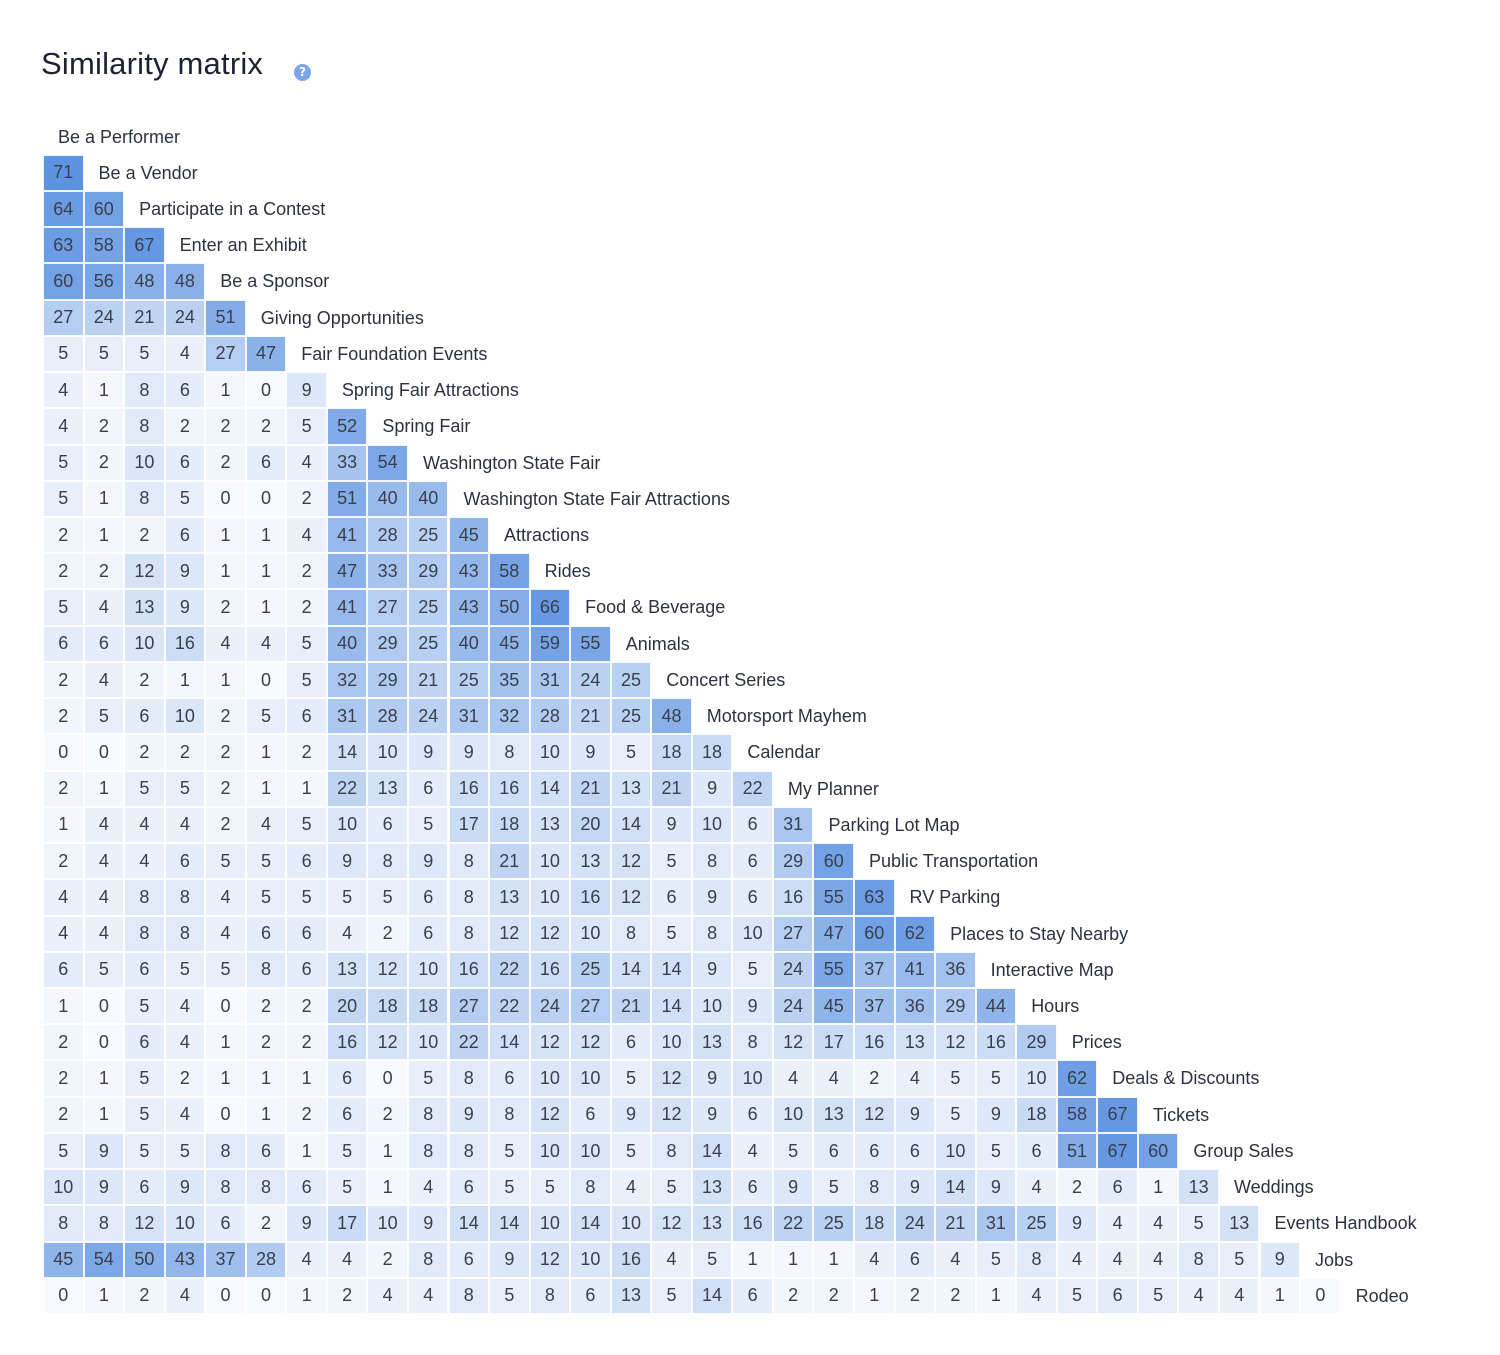 The image size is (1500, 1355). What do you see at coordinates (833, 897) in the screenshot?
I see `matrix-cell: 55` at bounding box center [833, 897].